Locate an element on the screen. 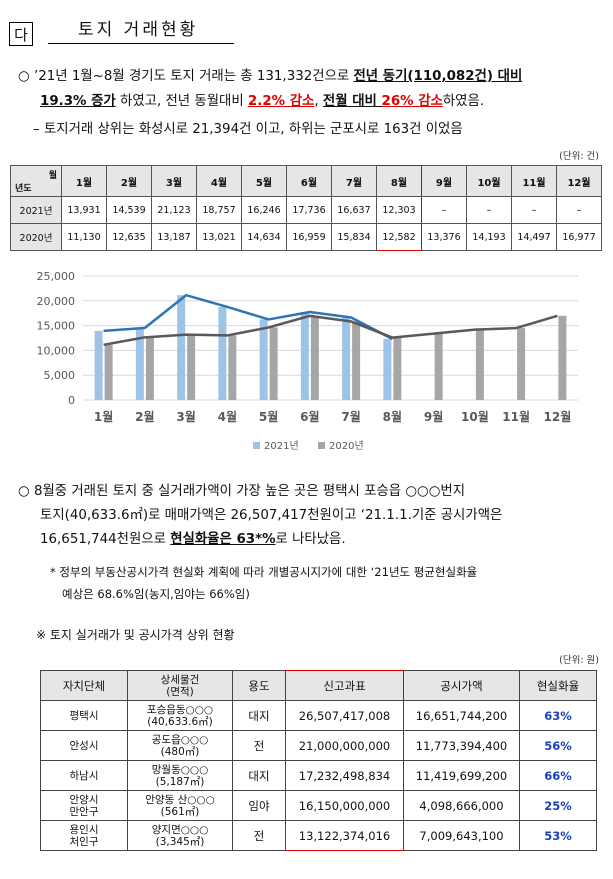  value-cell: 16,959 is located at coordinates (309, 237).